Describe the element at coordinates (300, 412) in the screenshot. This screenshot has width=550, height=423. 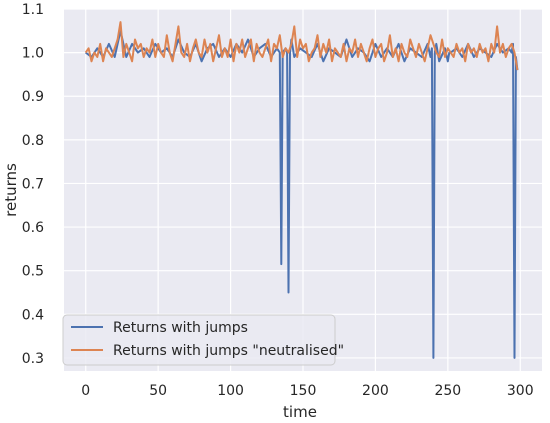
I see `x-axis-label: time` at that location.